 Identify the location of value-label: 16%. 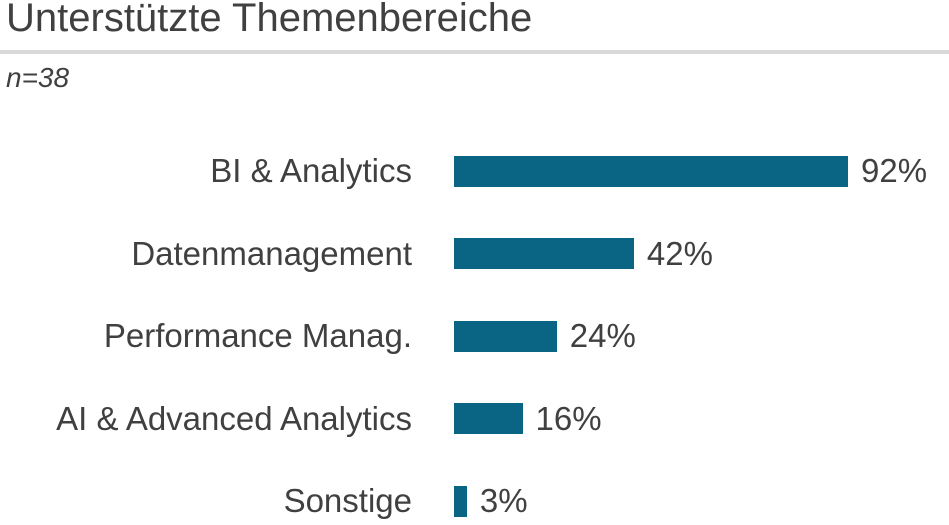
(568, 418).